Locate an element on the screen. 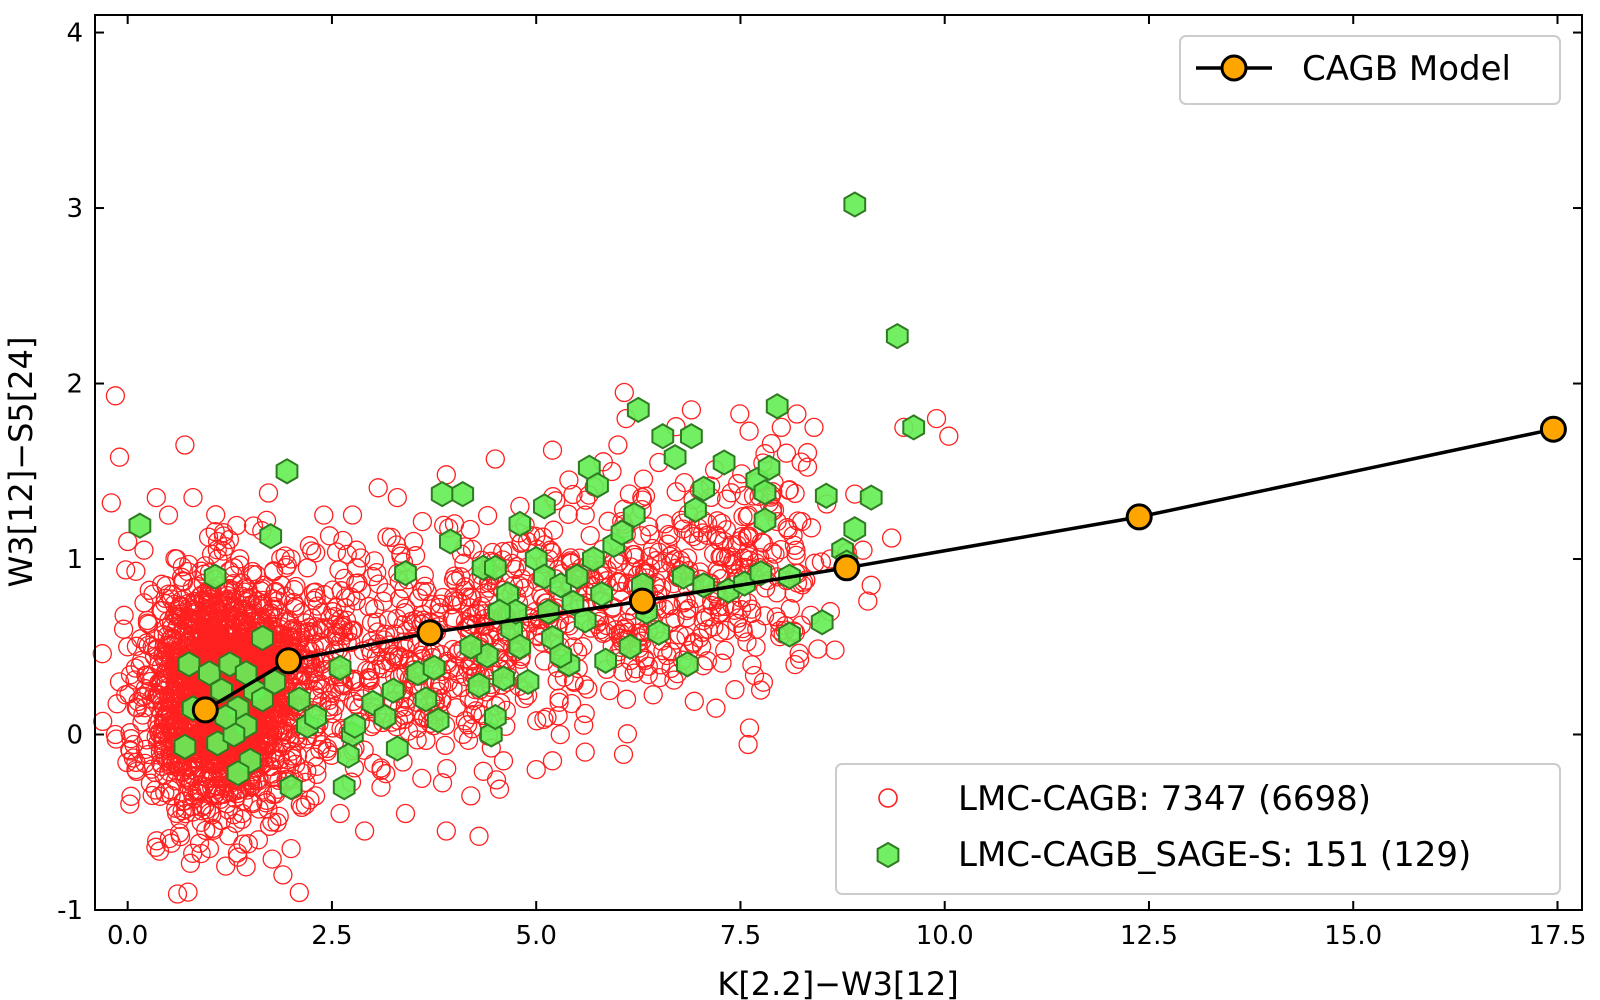 The width and height of the screenshot is (1600, 1000). cagb-model-point is located at coordinates (1139, 517).